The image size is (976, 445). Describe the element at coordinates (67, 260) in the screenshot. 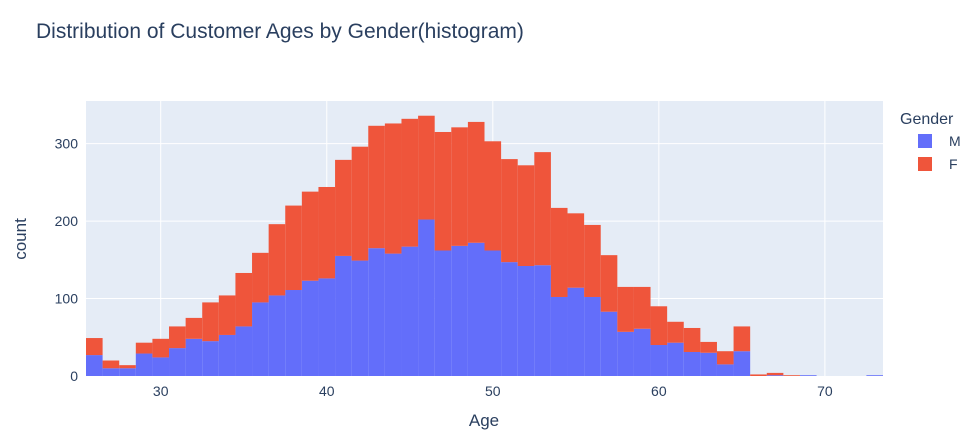

I see `y-tick-labels: 0 100 200 300` at that location.